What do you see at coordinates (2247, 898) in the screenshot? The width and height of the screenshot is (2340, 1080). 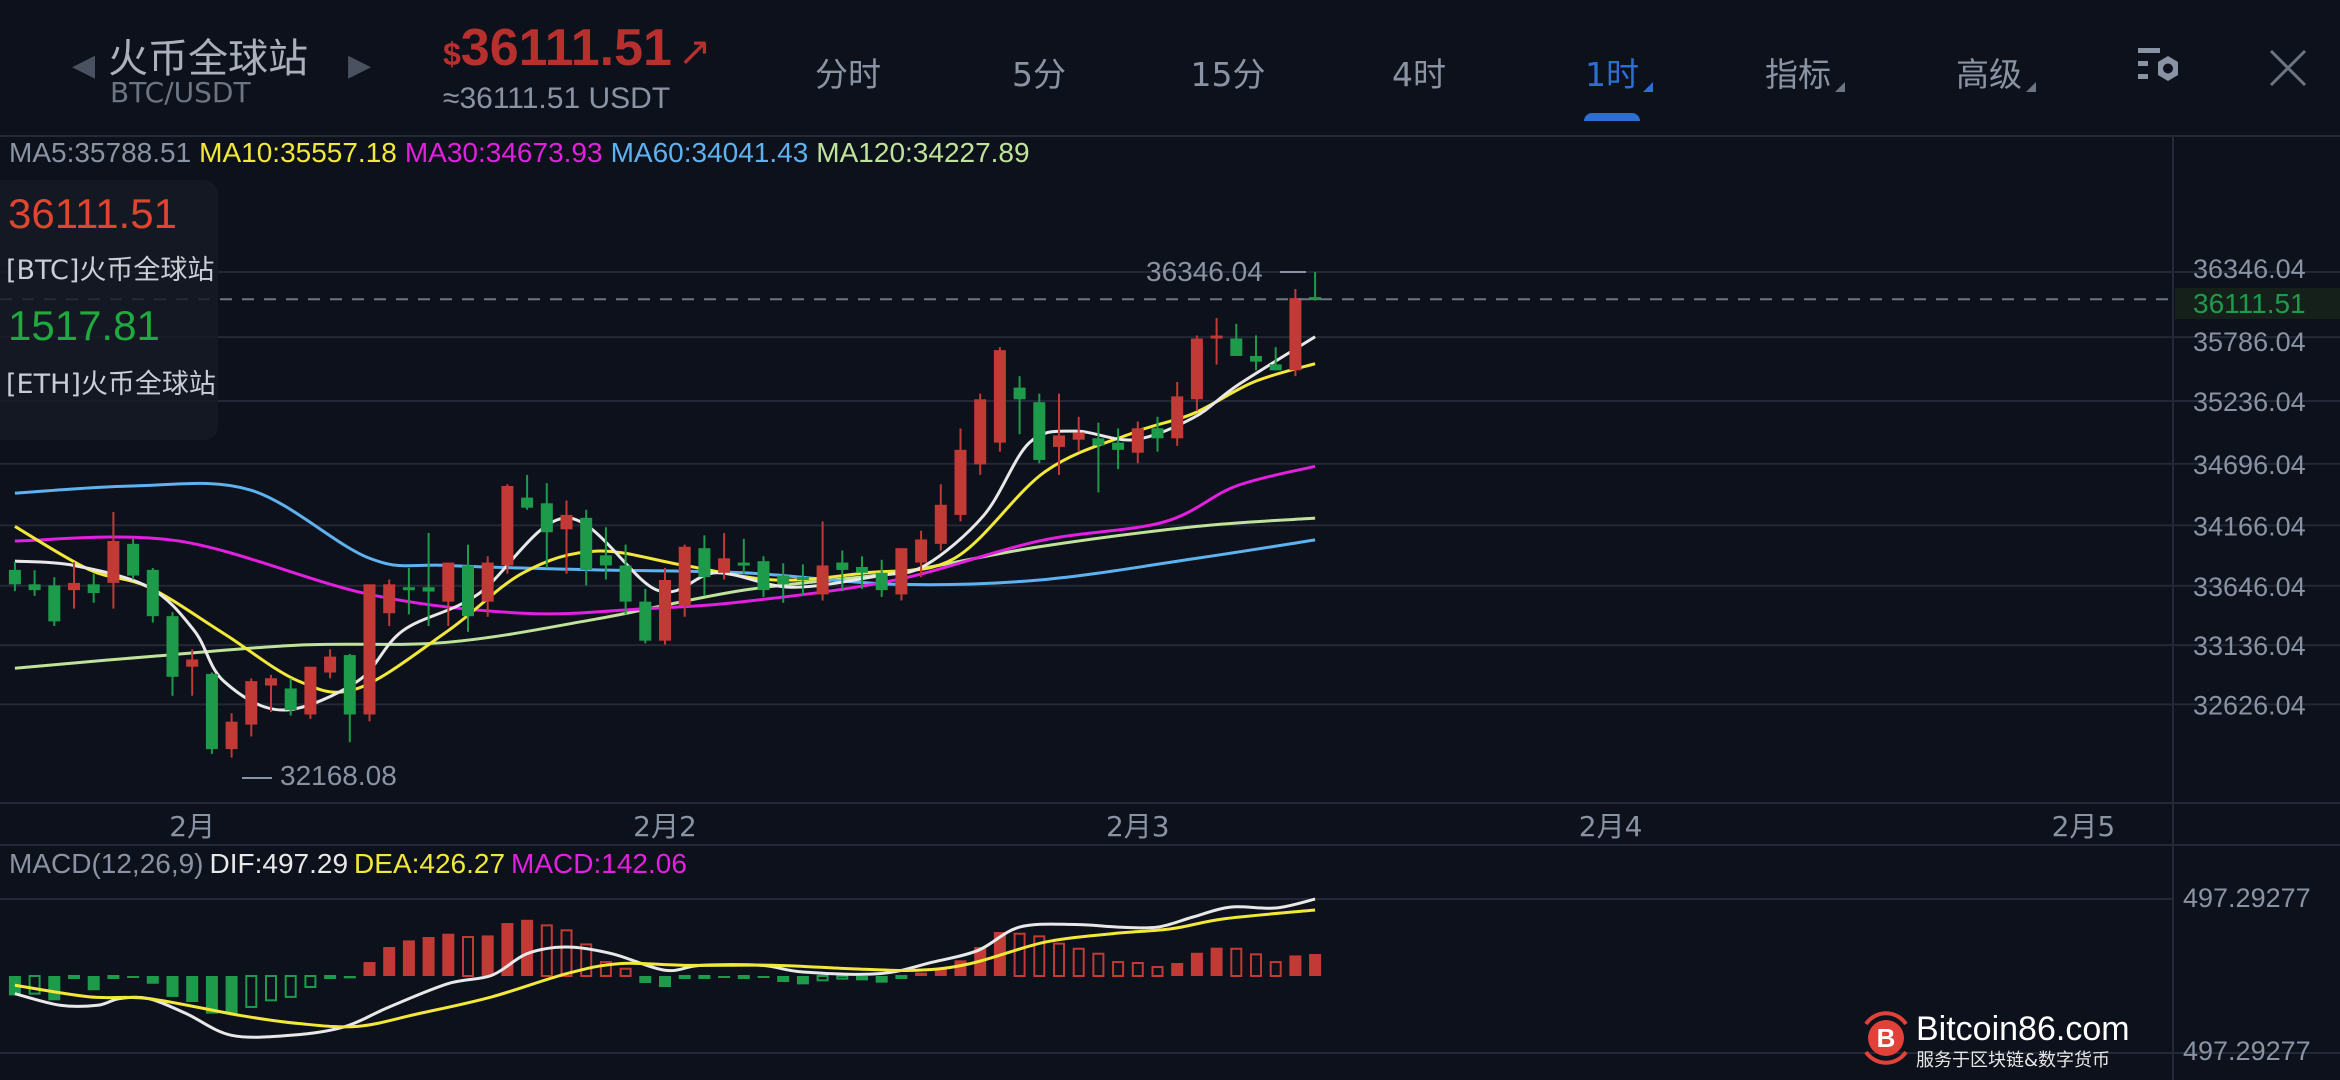 I see `macd-top-label: 497.29277` at bounding box center [2247, 898].